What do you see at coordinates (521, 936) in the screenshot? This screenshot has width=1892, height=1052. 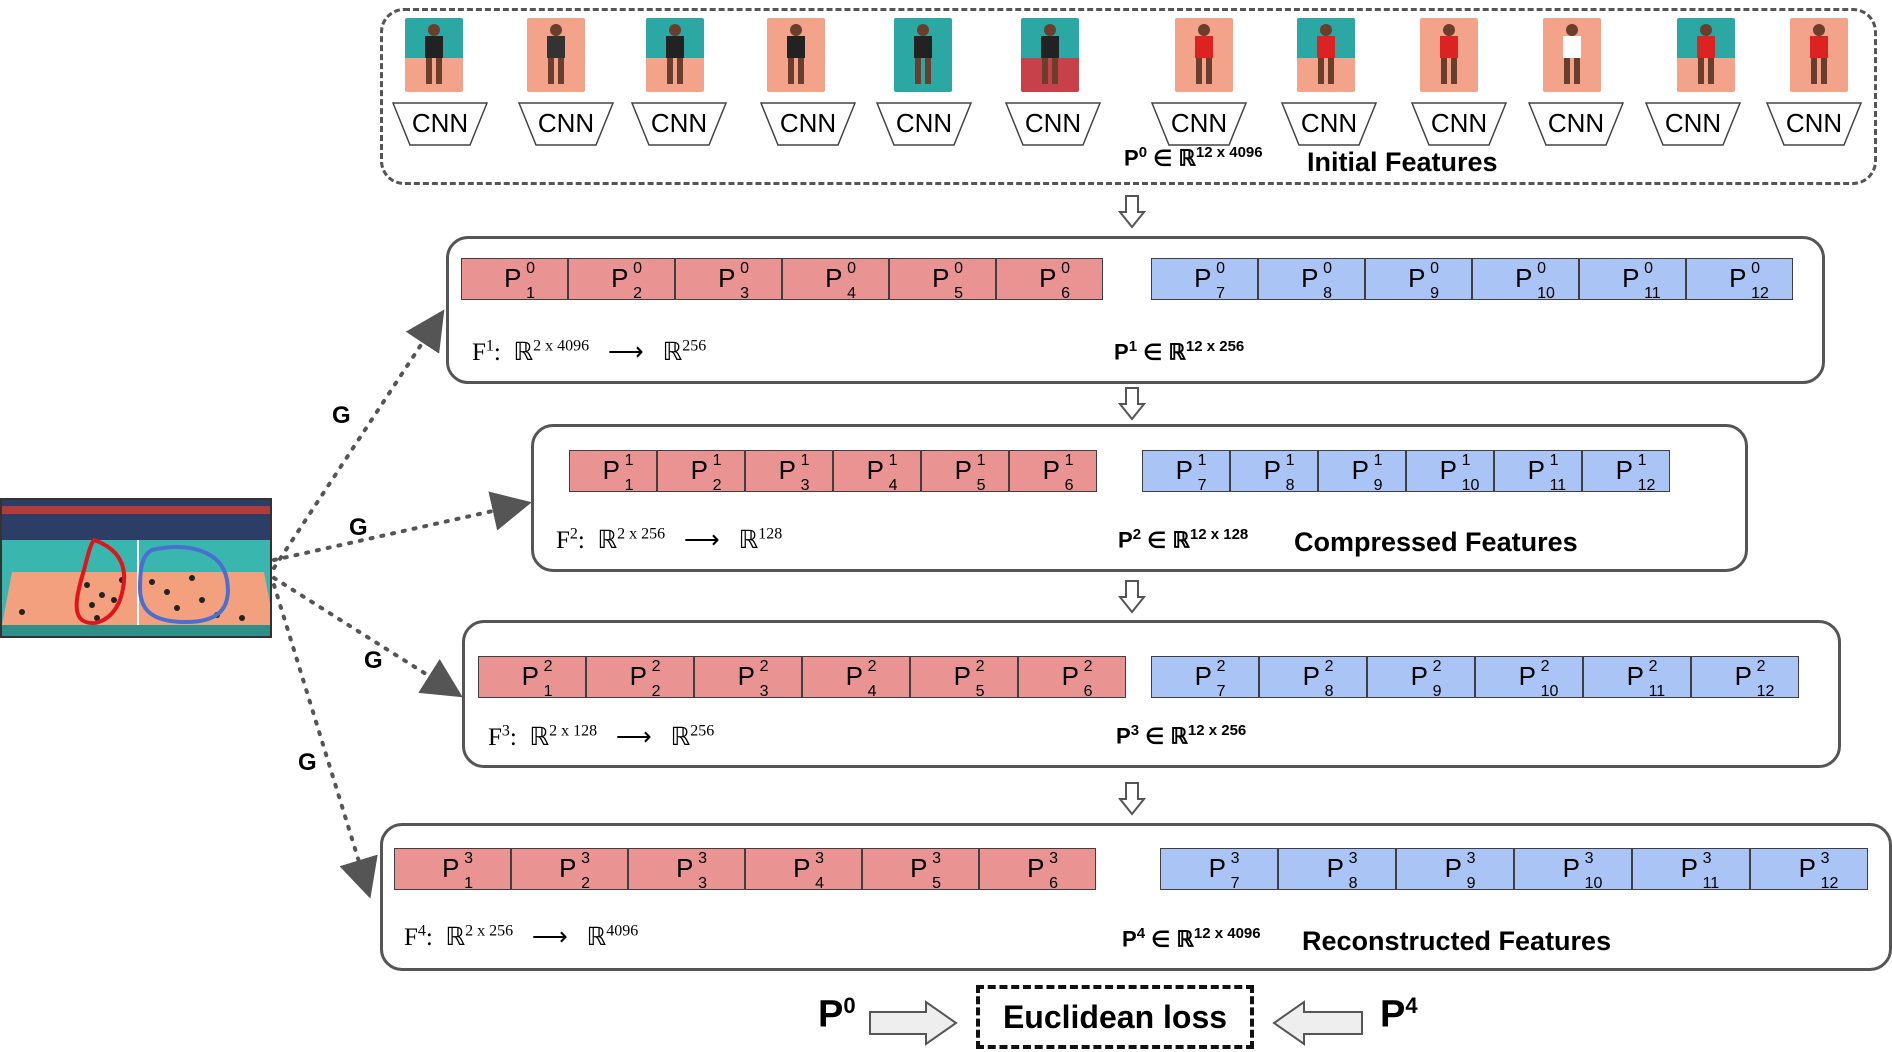 I see `formula-f4: F4: ℝ2 x 256 ⟶ ℝ4096` at bounding box center [521, 936].